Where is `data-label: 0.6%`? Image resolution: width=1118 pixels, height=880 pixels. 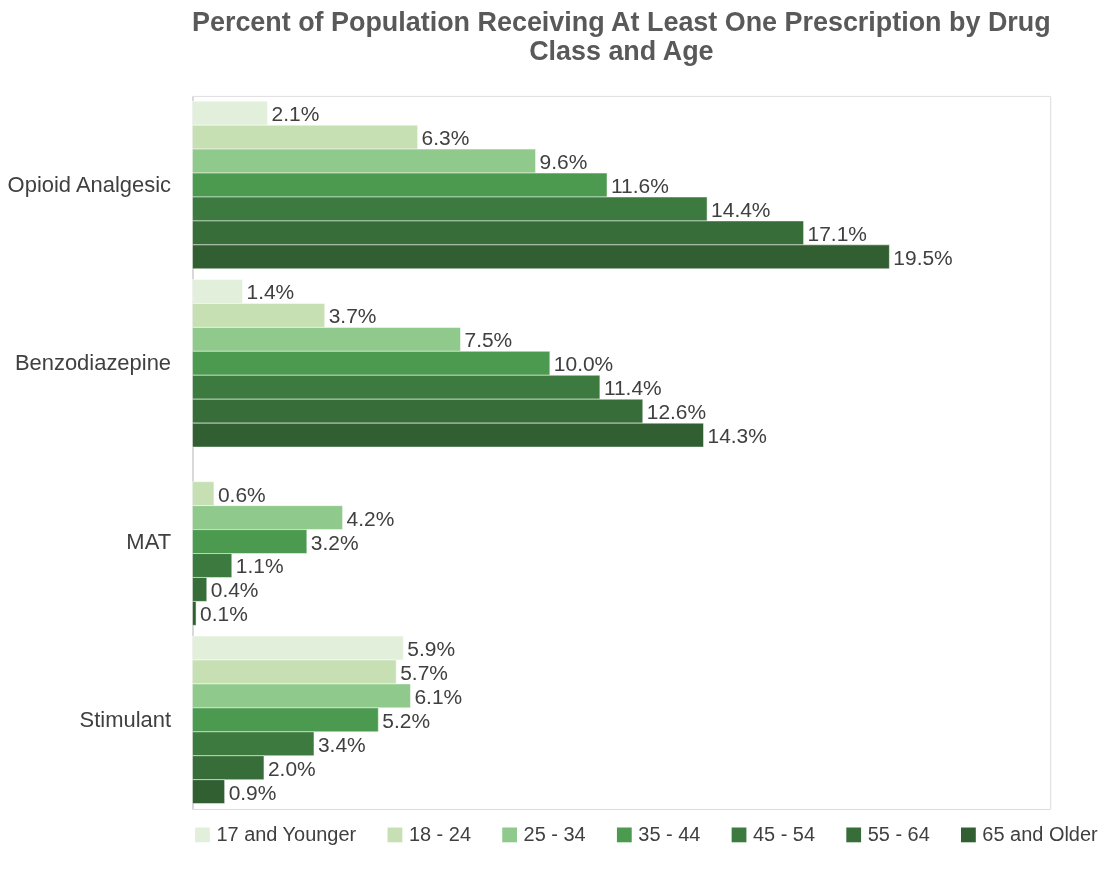 data-label: 0.6% is located at coordinates (241, 494).